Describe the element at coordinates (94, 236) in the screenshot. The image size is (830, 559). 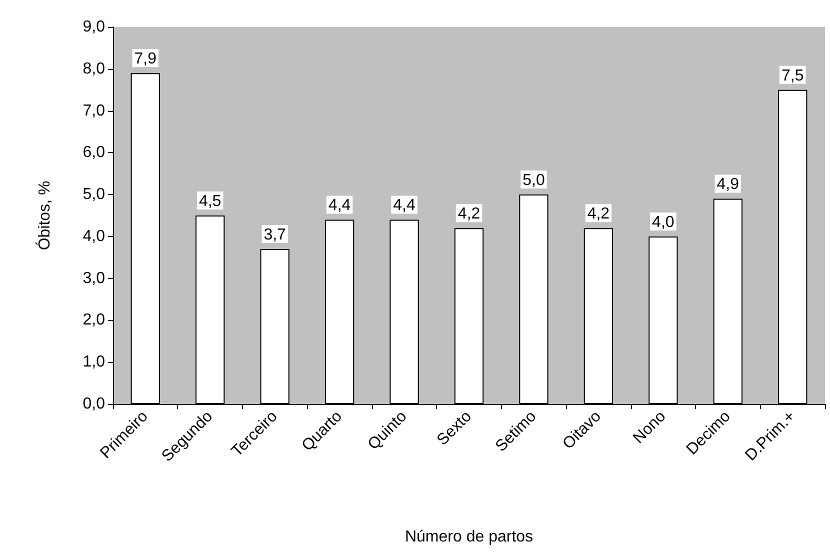
I see `y-tick-label: 4,0` at that location.